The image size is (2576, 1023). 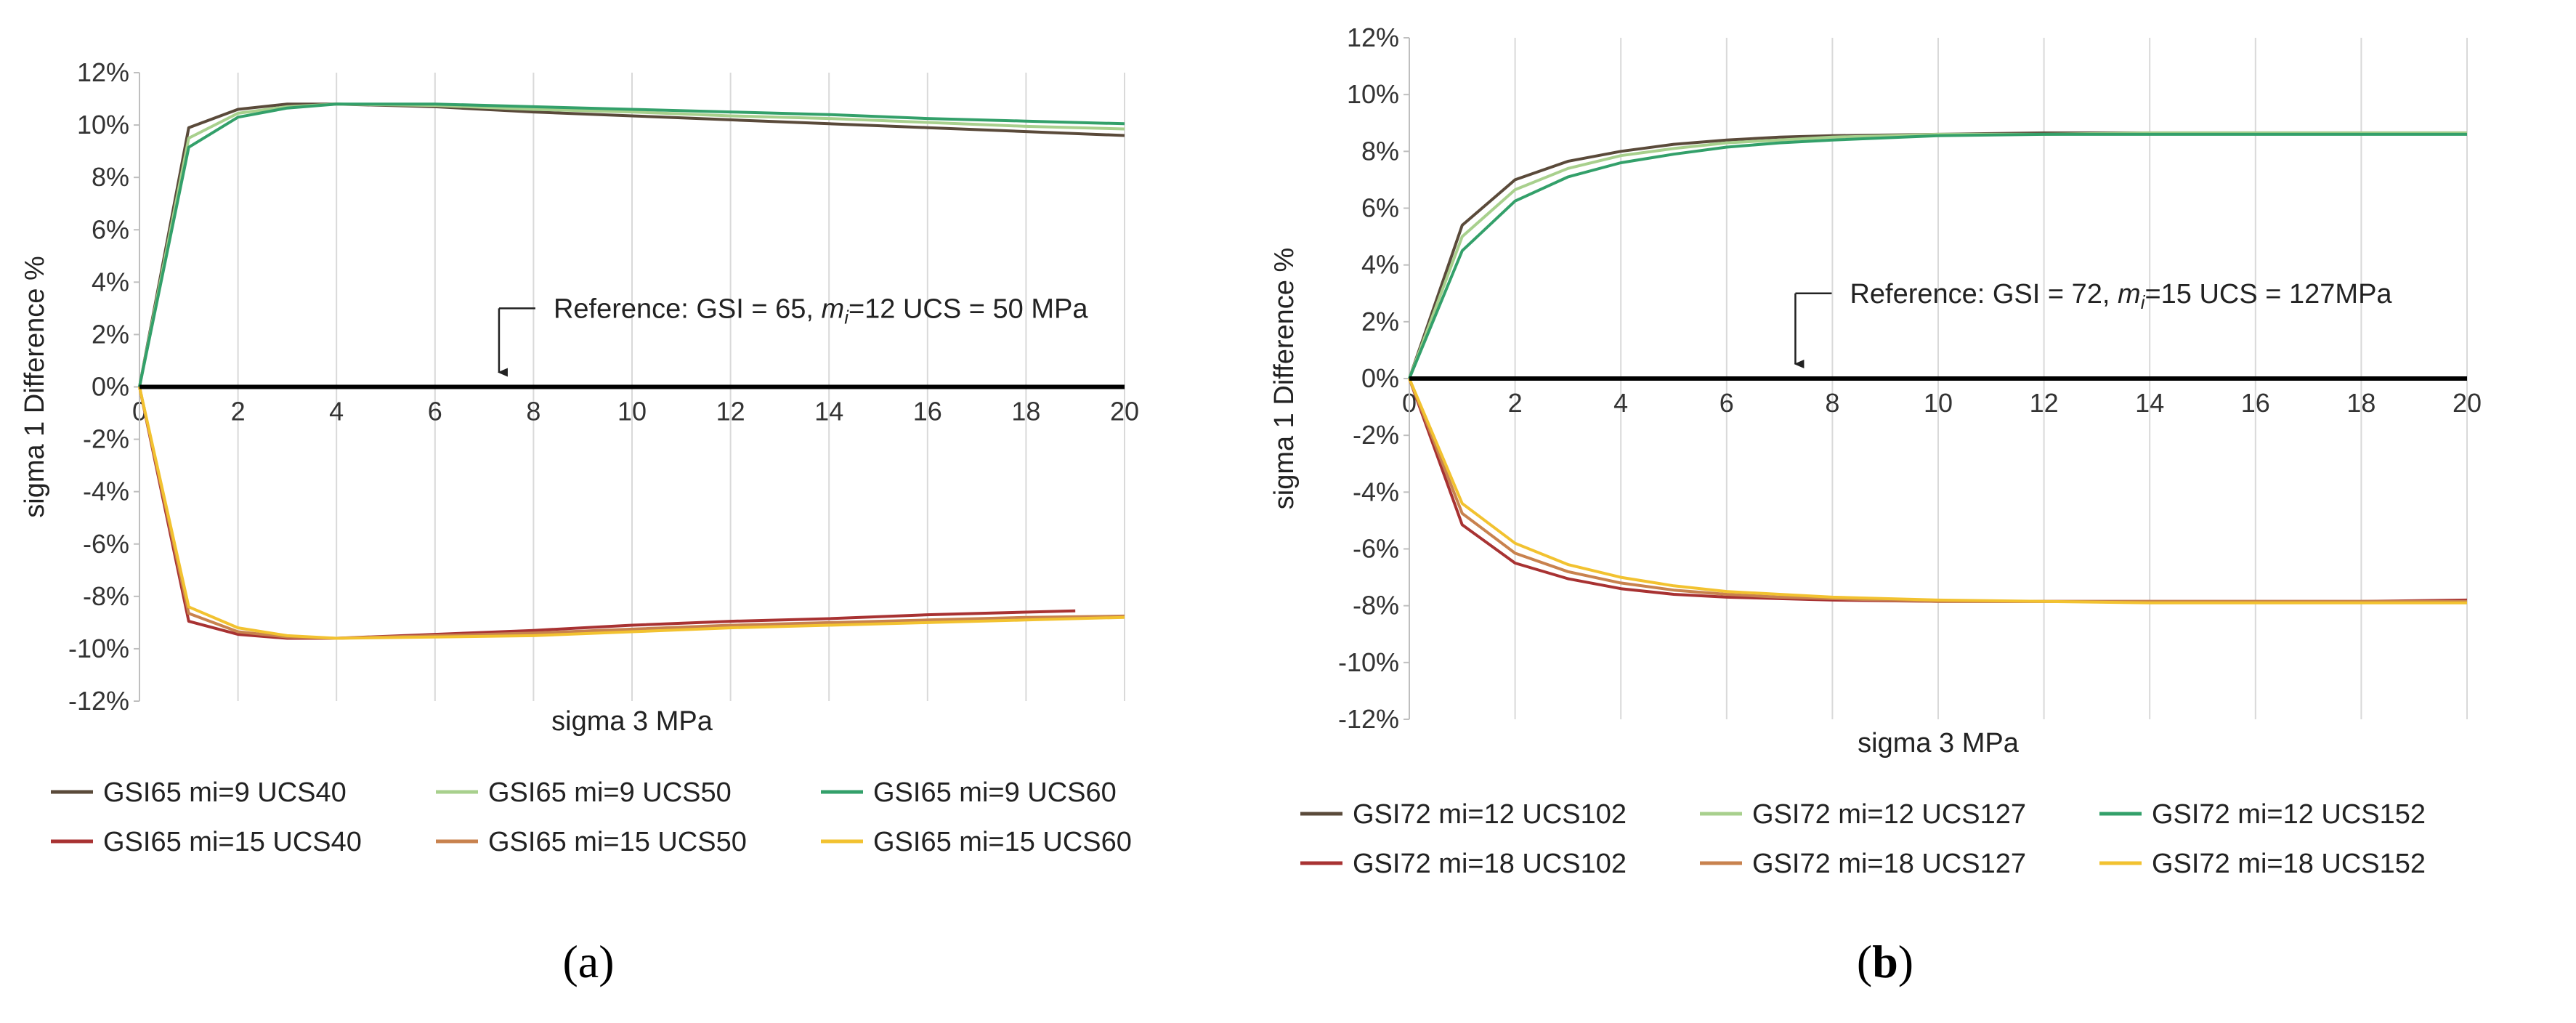 I want to click on reference-annotation: Reference: GSI = 65, mi=12 UCS = 50 MPa, so click(x=821, y=311).